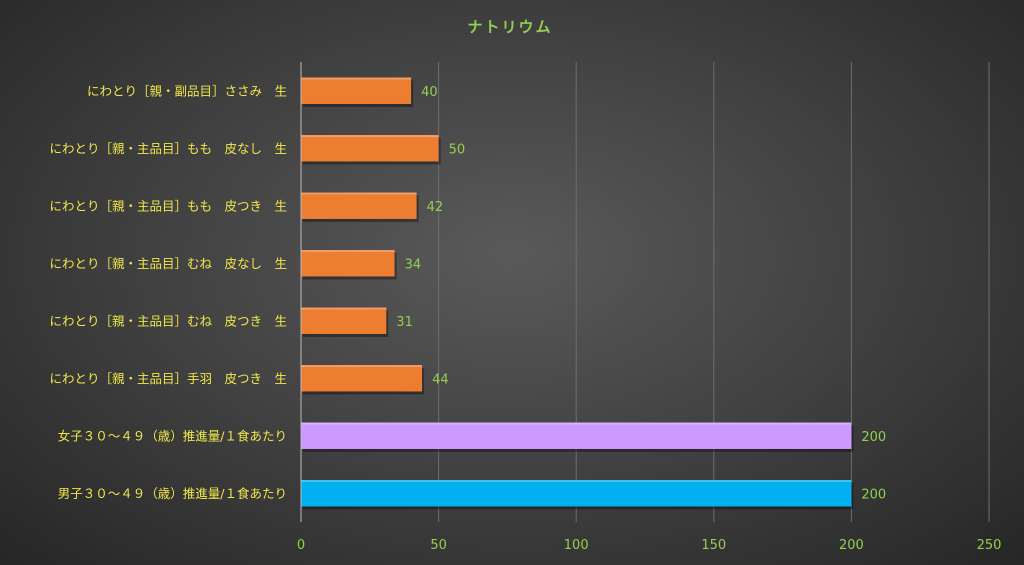 The image size is (1024, 565). Describe the element at coordinates (509, 27) in the screenshot. I see `chart-title: ナトリウム` at that location.